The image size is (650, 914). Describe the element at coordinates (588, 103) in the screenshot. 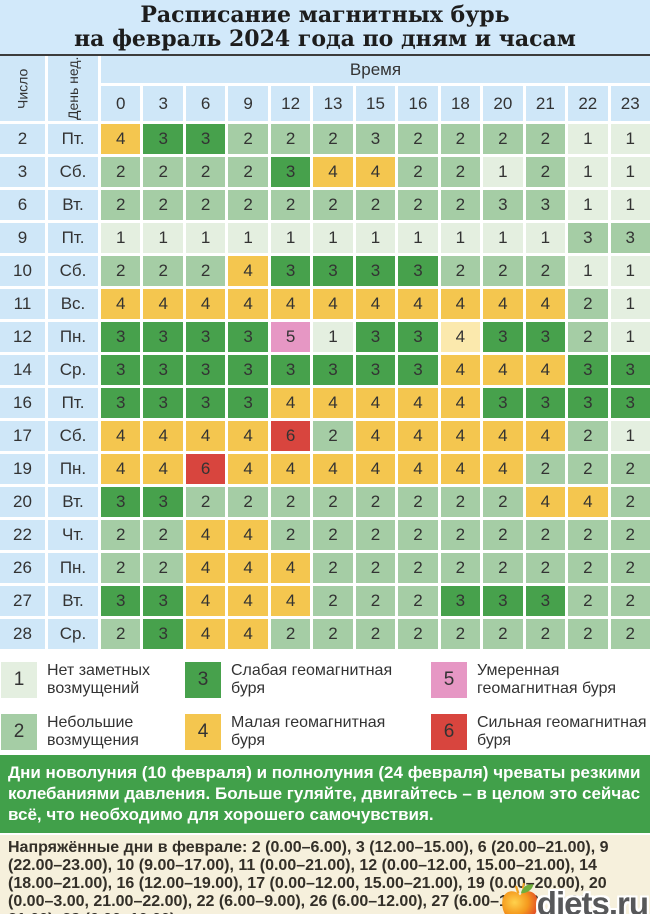

I see `hour-header: 22` at that location.